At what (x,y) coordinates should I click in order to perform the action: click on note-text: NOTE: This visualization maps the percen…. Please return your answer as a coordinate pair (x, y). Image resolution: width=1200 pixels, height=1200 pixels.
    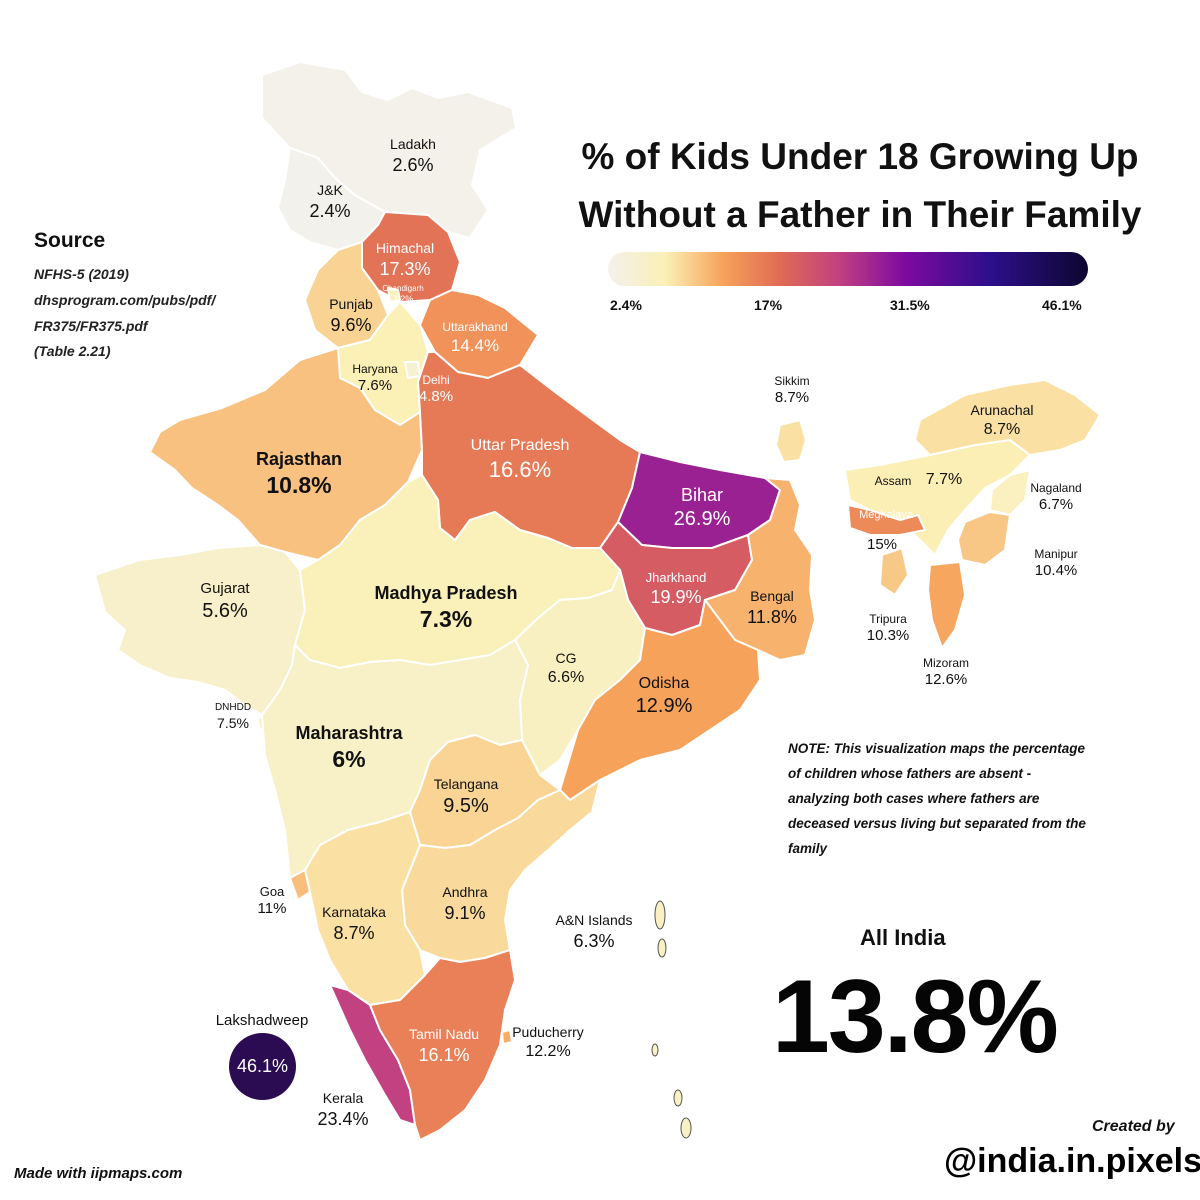
    Looking at the image, I should click on (937, 798).